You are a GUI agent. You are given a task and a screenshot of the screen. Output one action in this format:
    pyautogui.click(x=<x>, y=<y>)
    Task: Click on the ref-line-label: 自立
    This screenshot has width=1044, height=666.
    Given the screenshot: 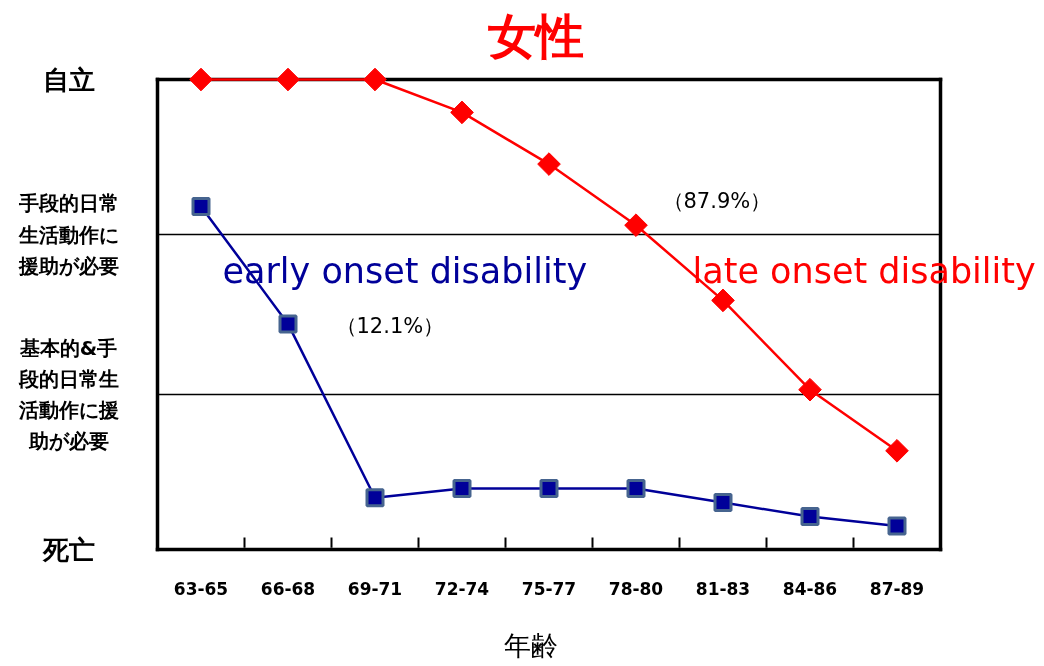 What is the action you would take?
    pyautogui.click(x=68, y=79)
    